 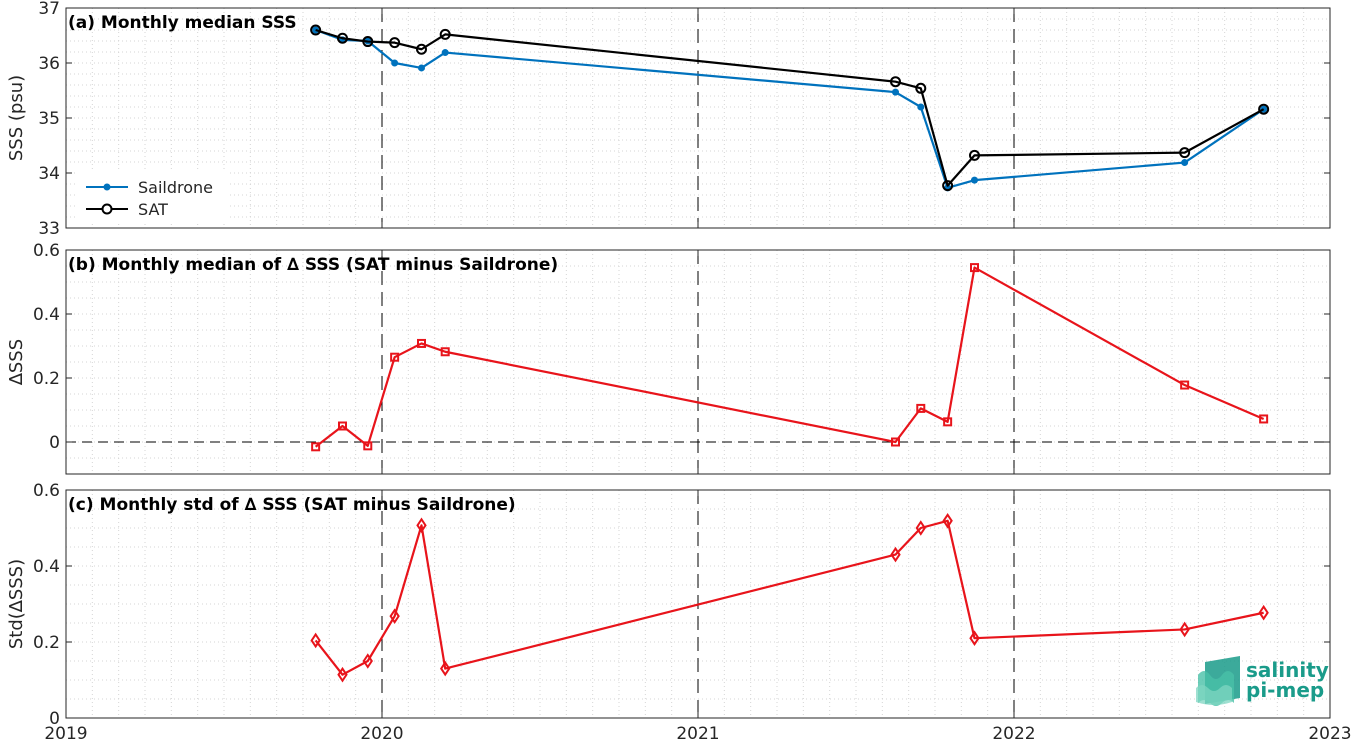 I want to click on series-line, so click(x=789, y=597).